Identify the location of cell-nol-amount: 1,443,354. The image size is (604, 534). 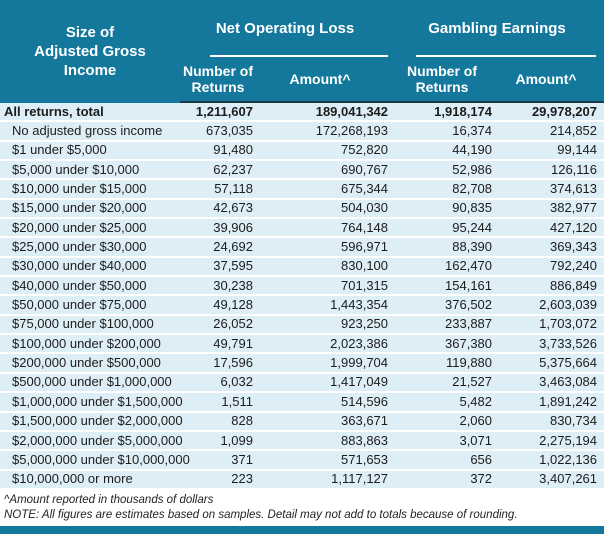
(323, 306).